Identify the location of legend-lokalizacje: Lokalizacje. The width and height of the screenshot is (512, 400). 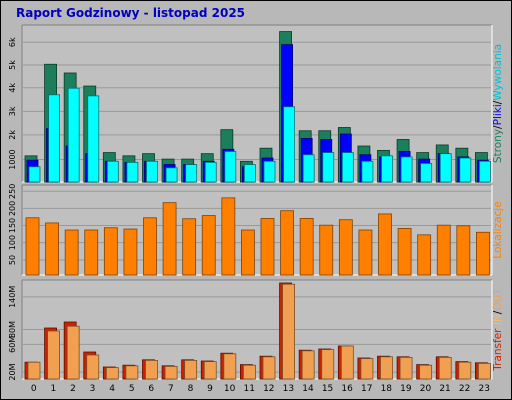
(498, 229).